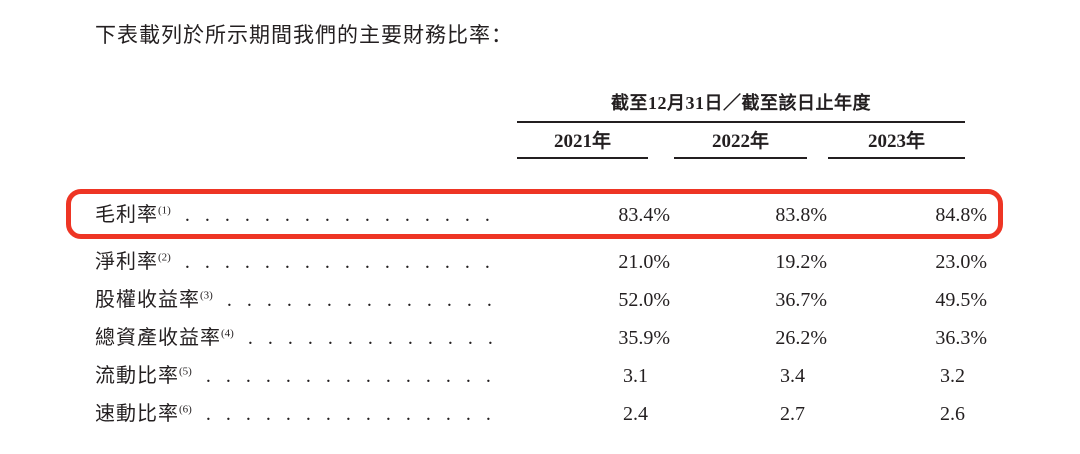  I want to click on footnote-marker: (5), so click(185, 371).